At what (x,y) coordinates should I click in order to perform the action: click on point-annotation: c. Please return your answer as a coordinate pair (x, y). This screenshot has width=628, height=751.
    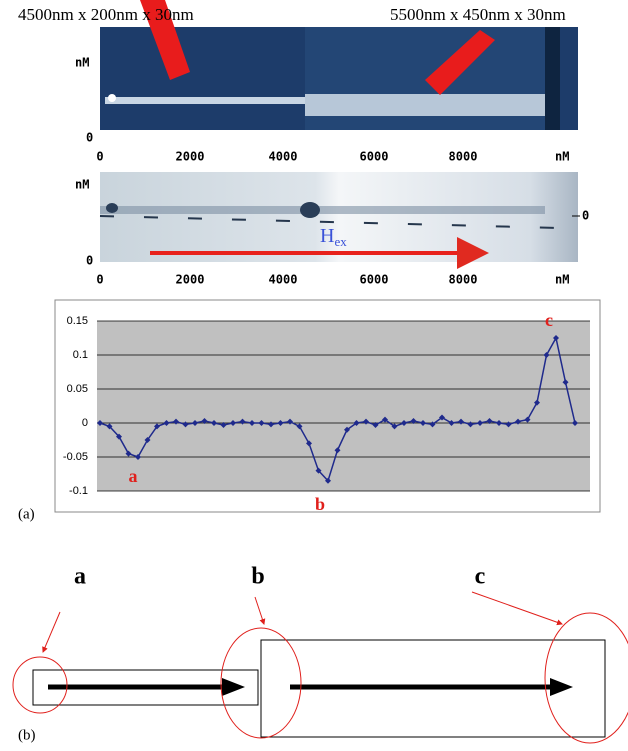
    Looking at the image, I should click on (549, 320).